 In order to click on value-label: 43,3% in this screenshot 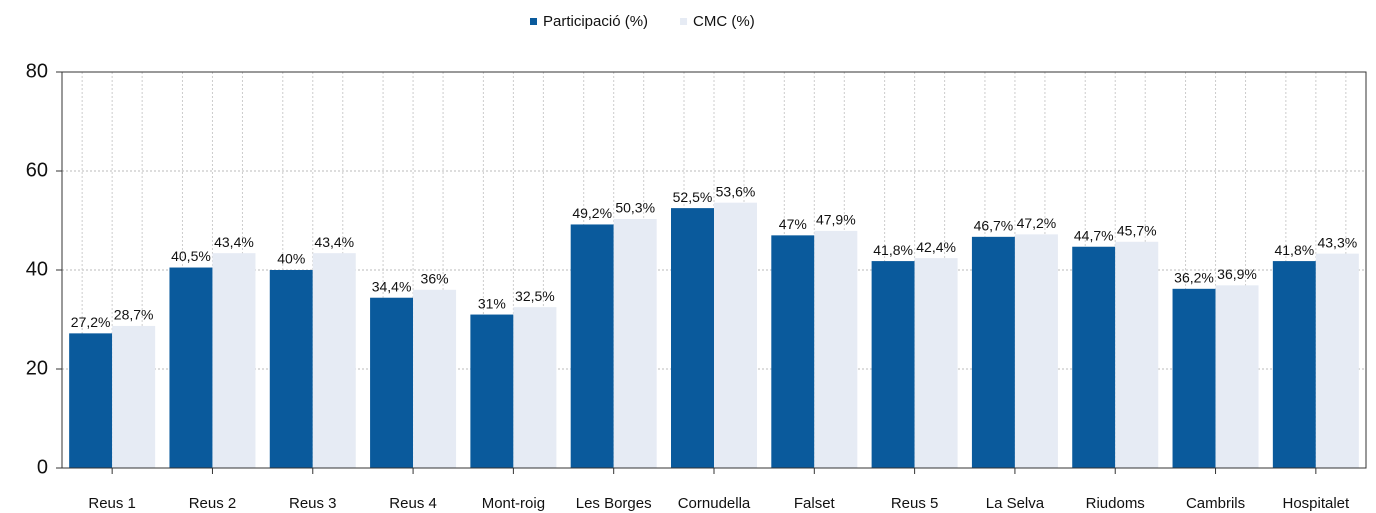, I will do `click(1337, 242)`.